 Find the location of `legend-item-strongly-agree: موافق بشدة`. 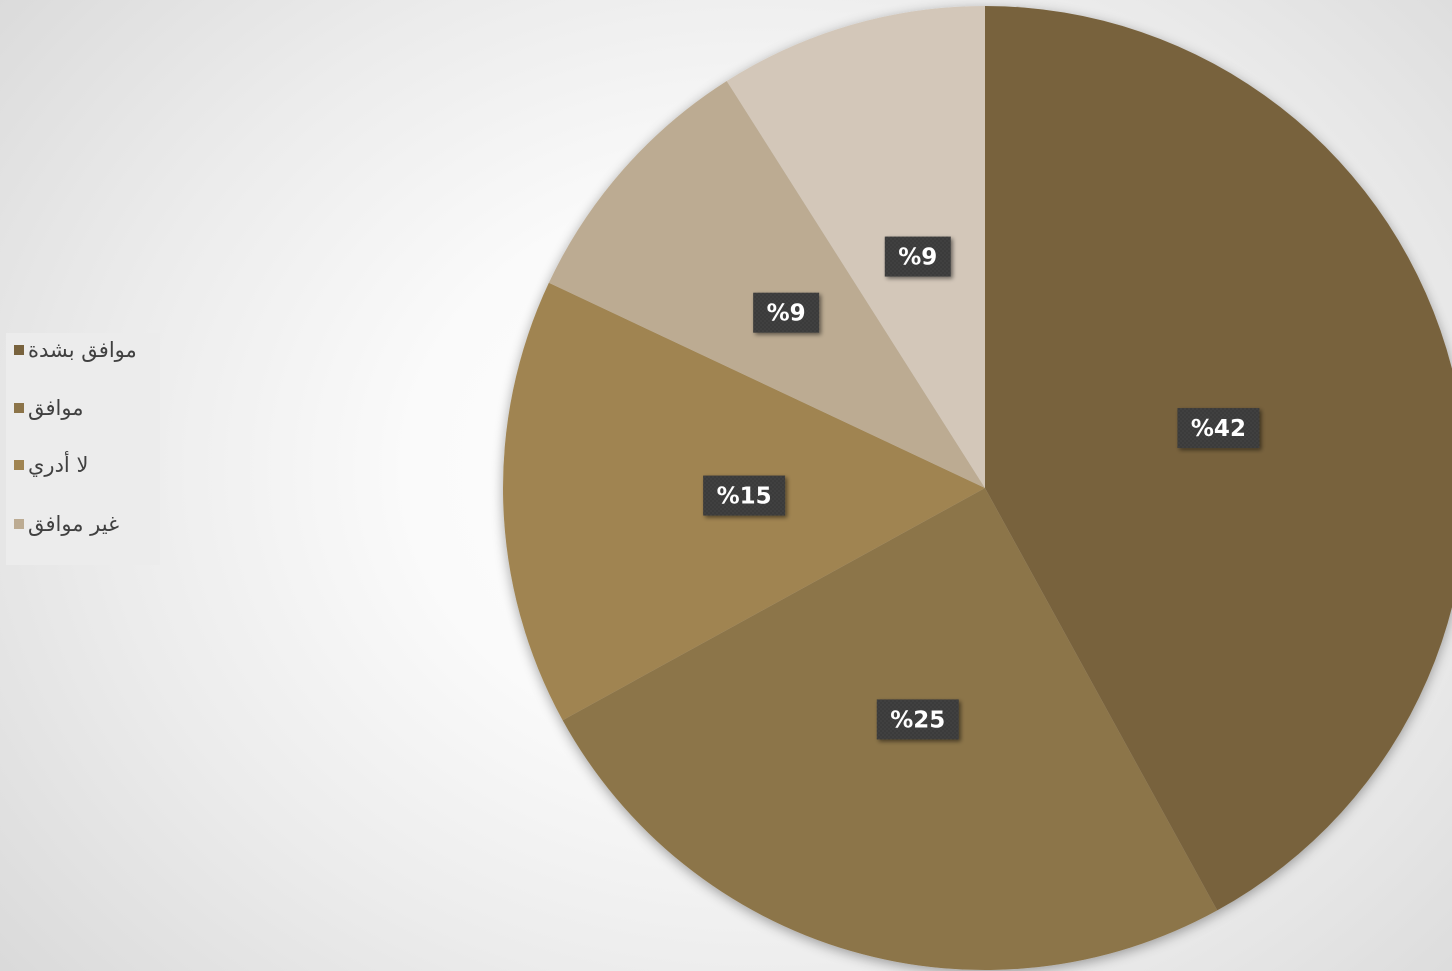

legend-item-strongly-agree: موافق بشدة is located at coordinates (75, 350).